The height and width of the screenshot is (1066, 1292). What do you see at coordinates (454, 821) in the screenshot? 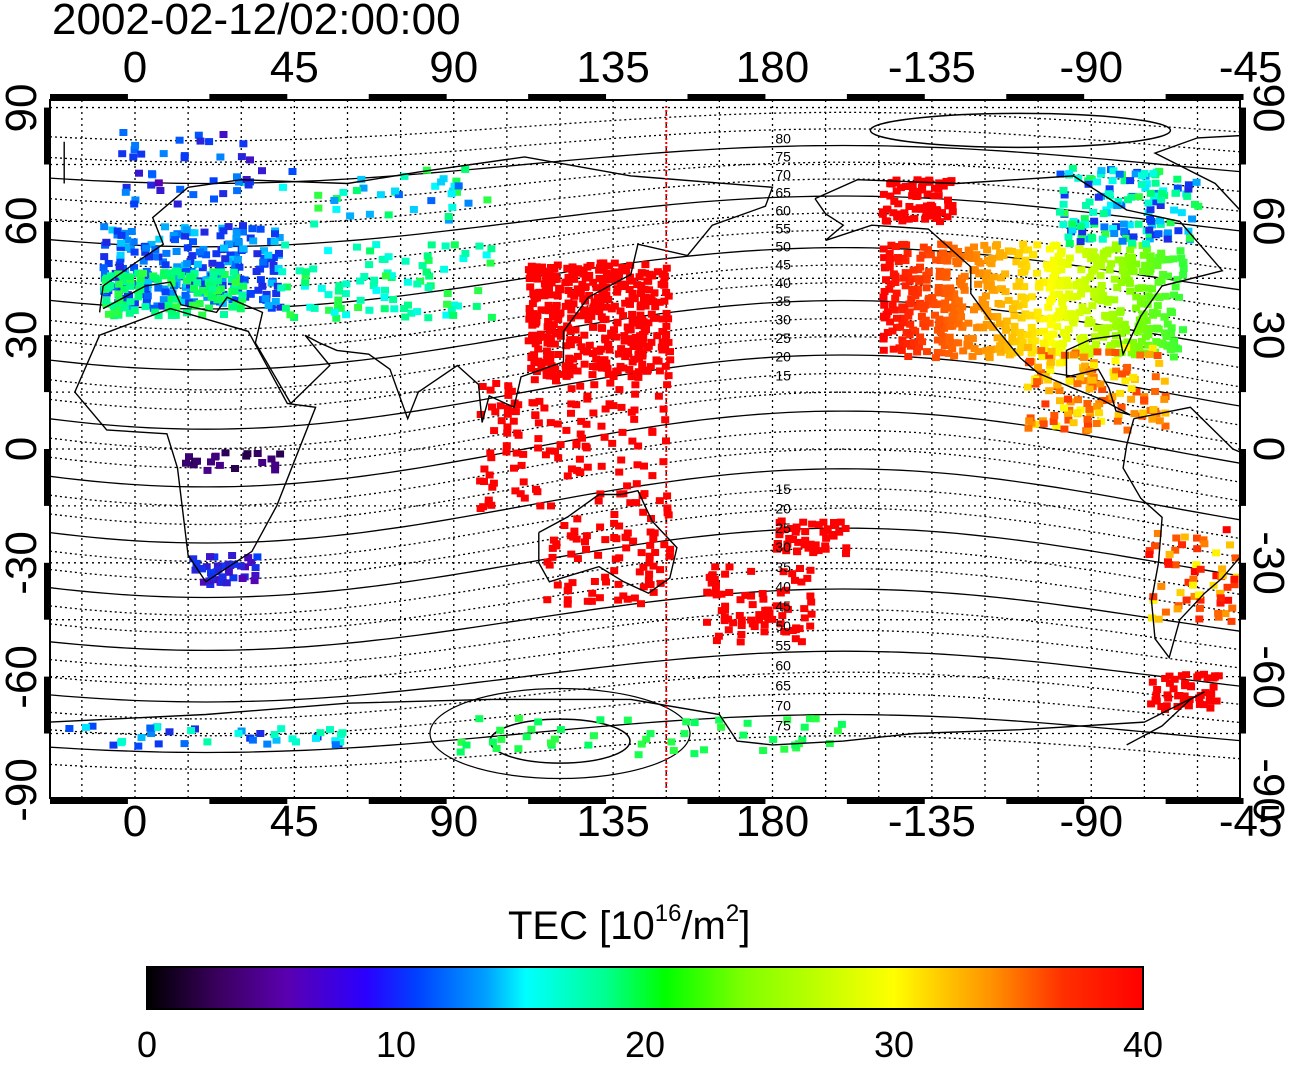
I see `lon-tick-label: 90` at bounding box center [454, 821].